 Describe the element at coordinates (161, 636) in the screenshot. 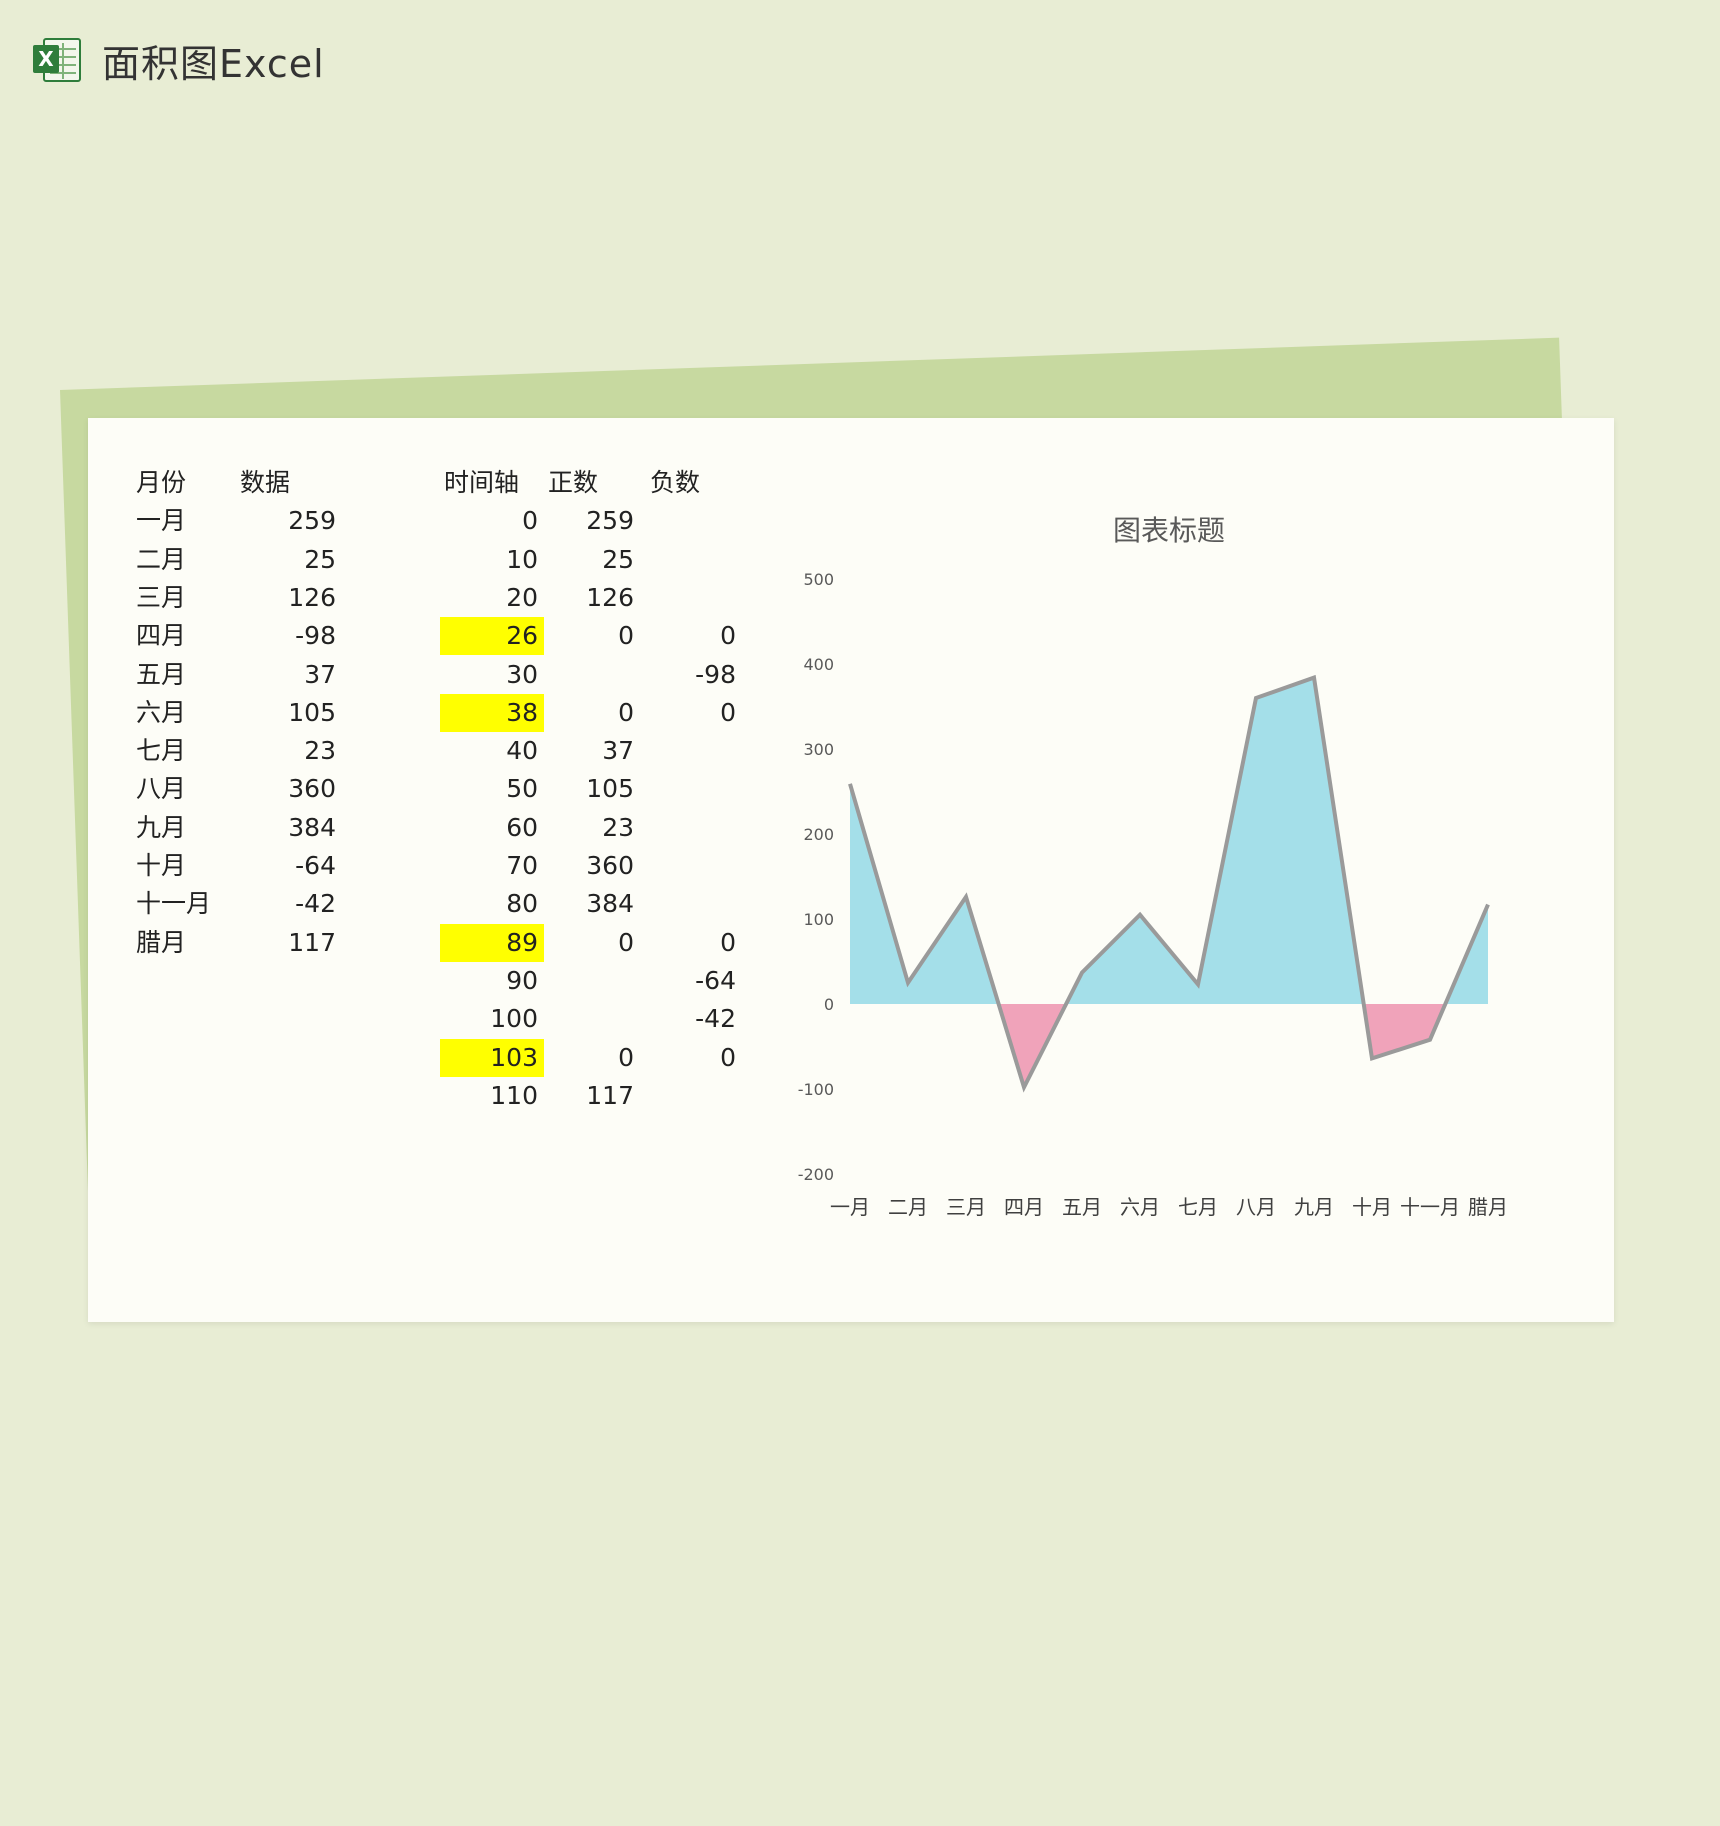

I see `month-cell: 四月` at that location.